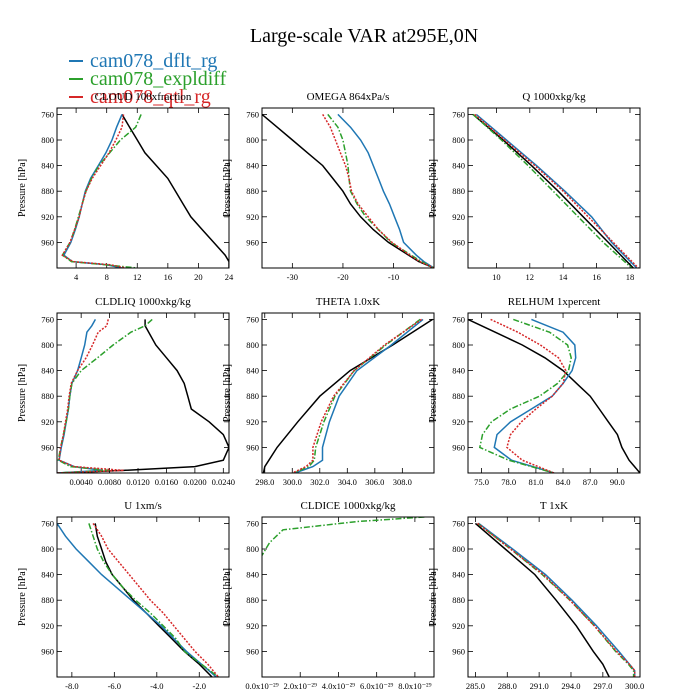 Image resolution: width=700 pixels, height=700 pixels. I want to click on x-tick-label: 0.0160, so click(166, 482).